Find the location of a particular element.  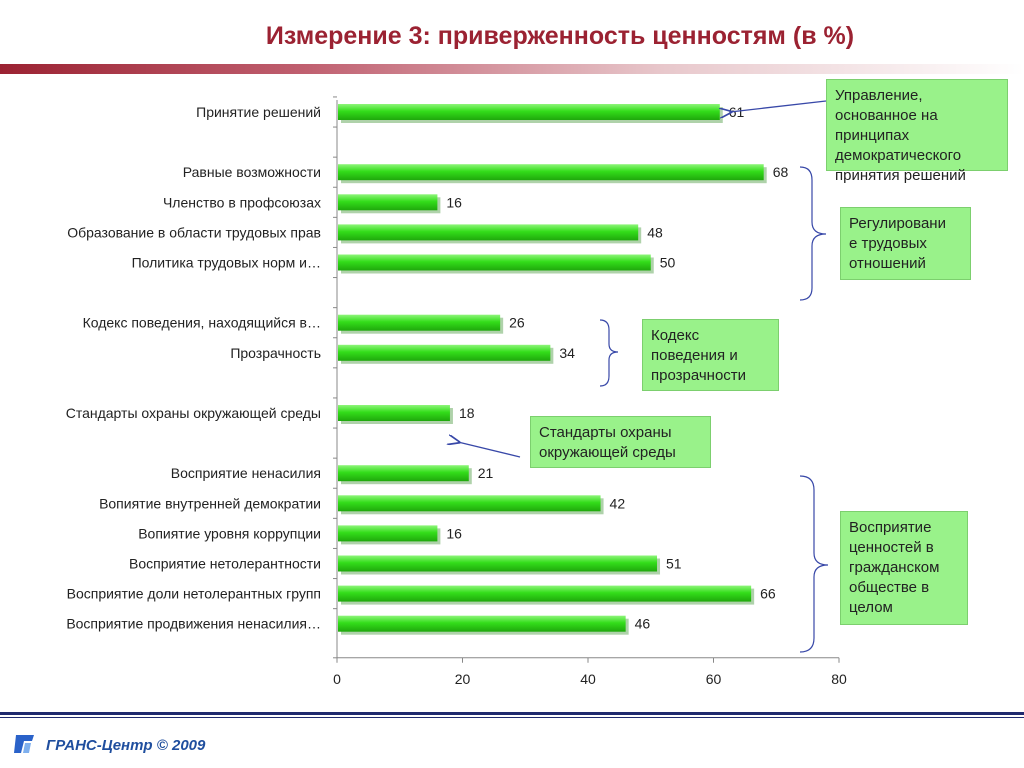

grans-logo-icon is located at coordinates (24, 744).